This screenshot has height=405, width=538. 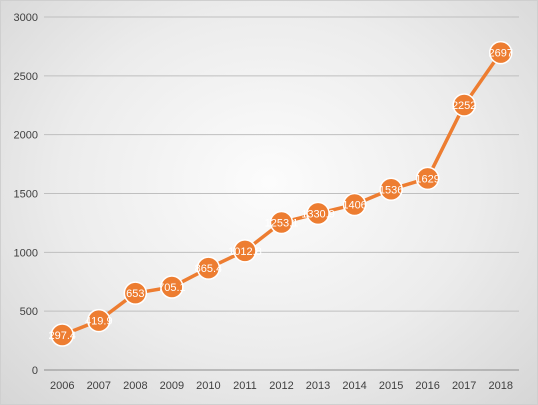 I want to click on data-label: 1536, so click(x=391, y=190).